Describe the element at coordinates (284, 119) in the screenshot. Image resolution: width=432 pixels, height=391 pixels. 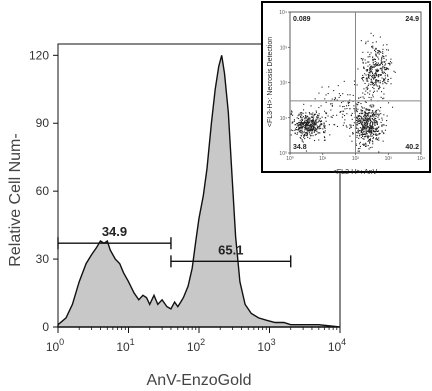
I see `inset-y-tick-label: 10¹` at that location.